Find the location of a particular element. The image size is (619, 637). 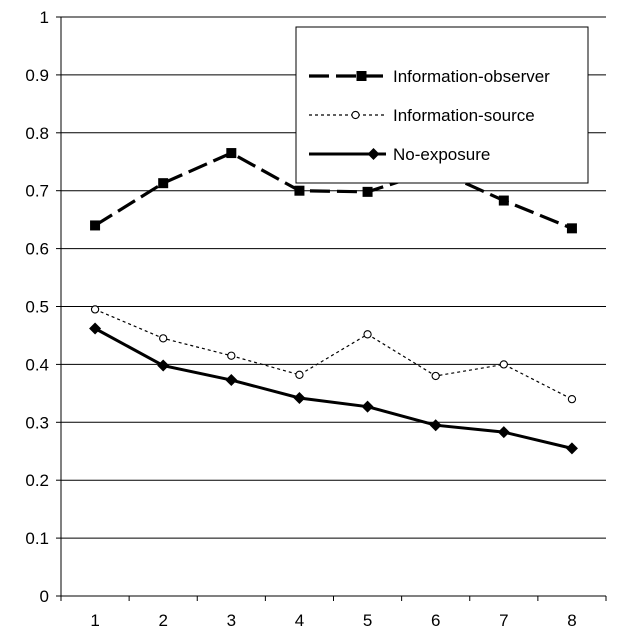

y-tick-label: 0.6 is located at coordinates (37, 249).